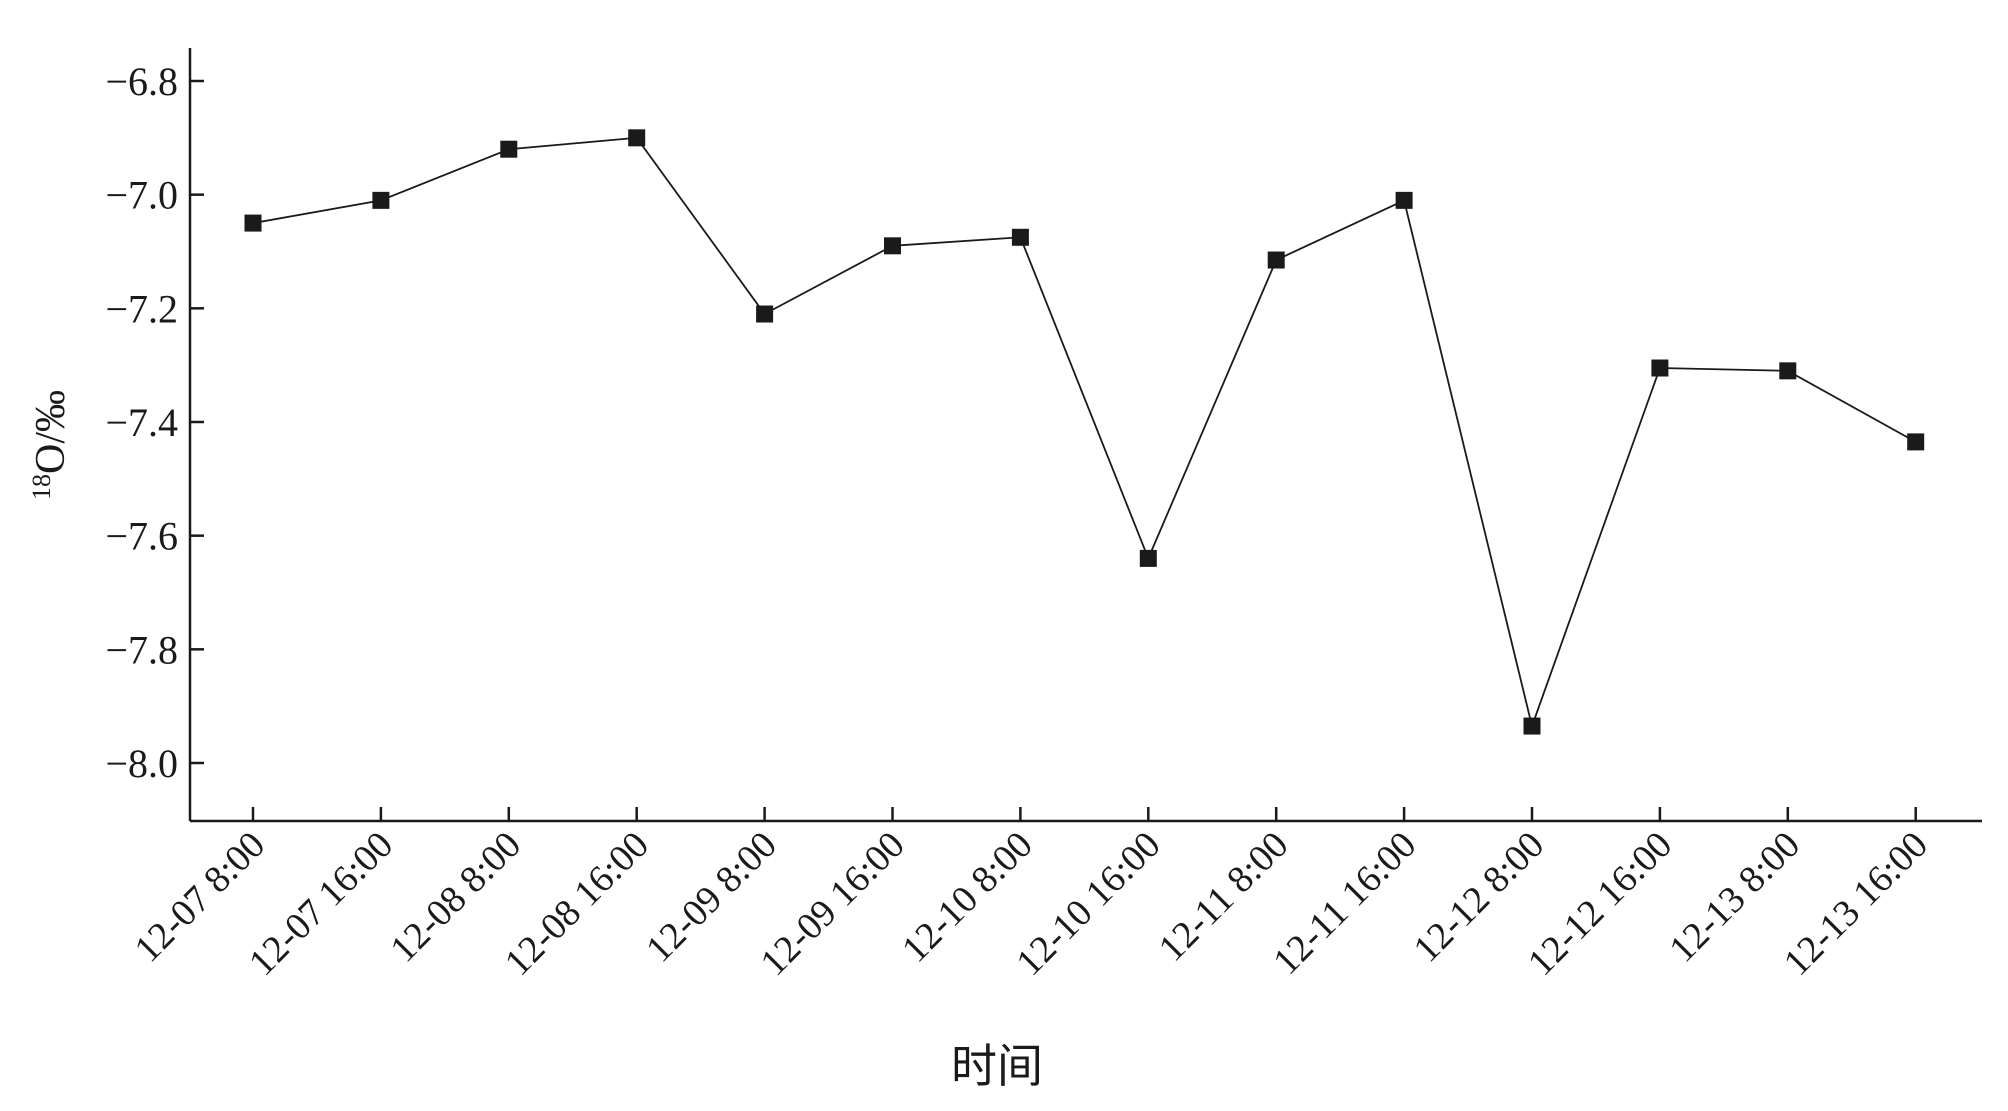  What do you see at coordinates (997, 1066) in the screenshot?
I see `x-axis-title: 时间` at bounding box center [997, 1066].